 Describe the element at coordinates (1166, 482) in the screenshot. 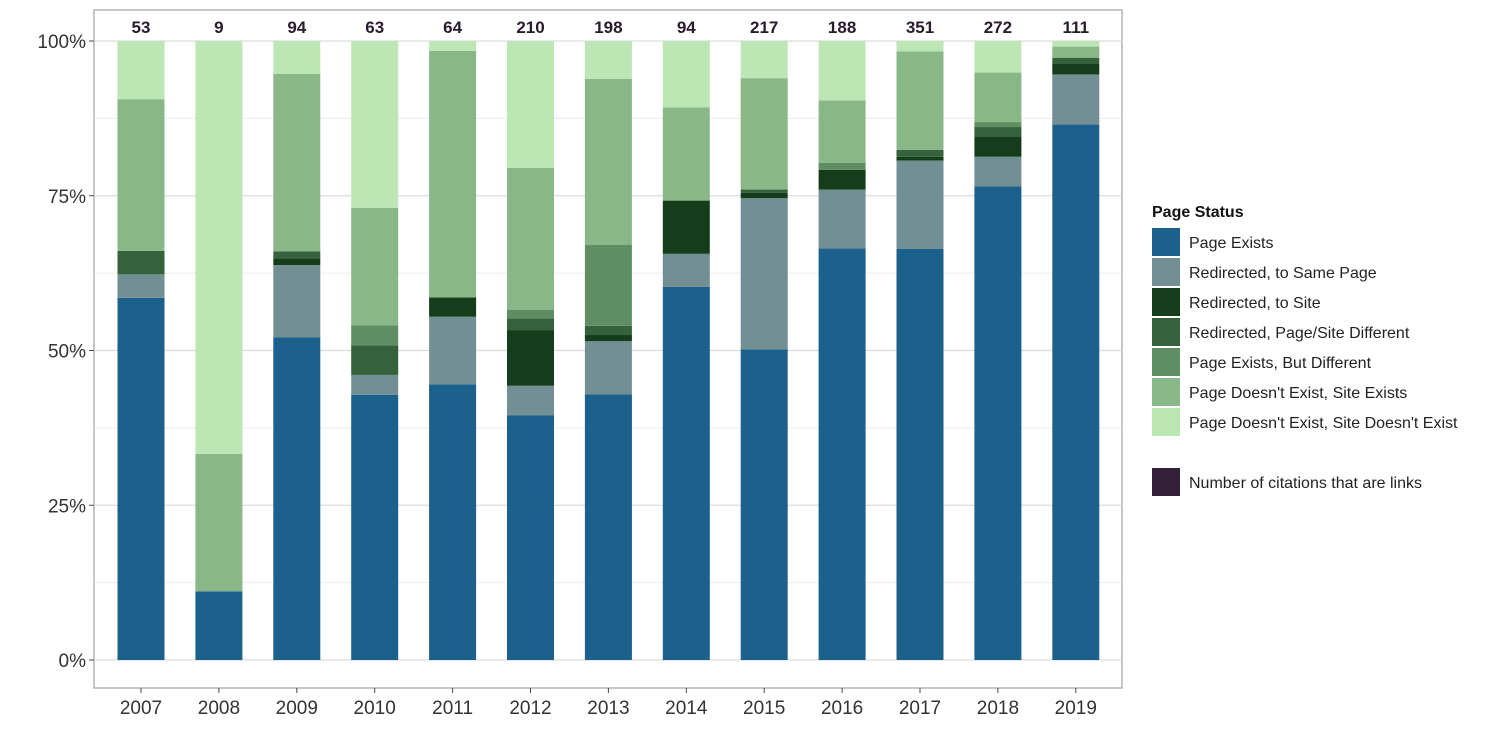

I see `legend-swatch-count` at that location.